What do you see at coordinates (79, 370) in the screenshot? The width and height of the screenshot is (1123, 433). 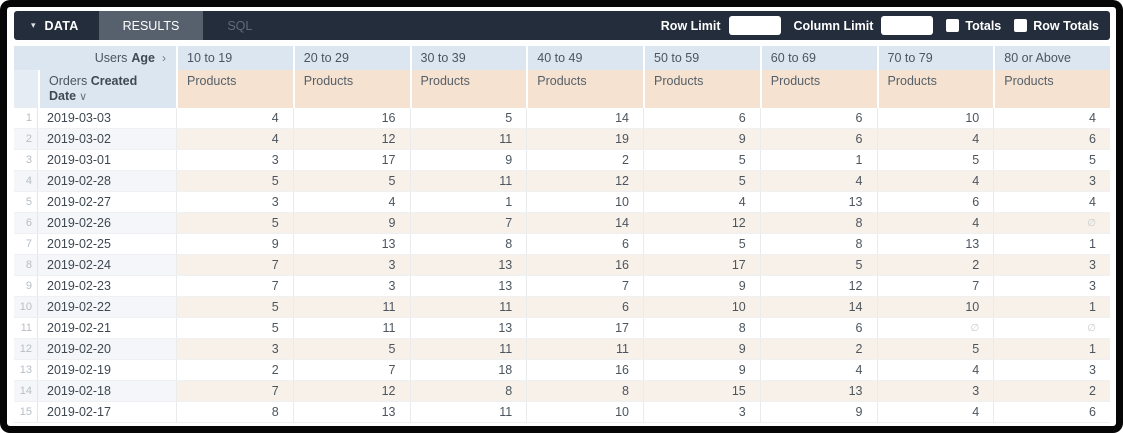 I see `date-cell: 2019-02-19` at bounding box center [79, 370].